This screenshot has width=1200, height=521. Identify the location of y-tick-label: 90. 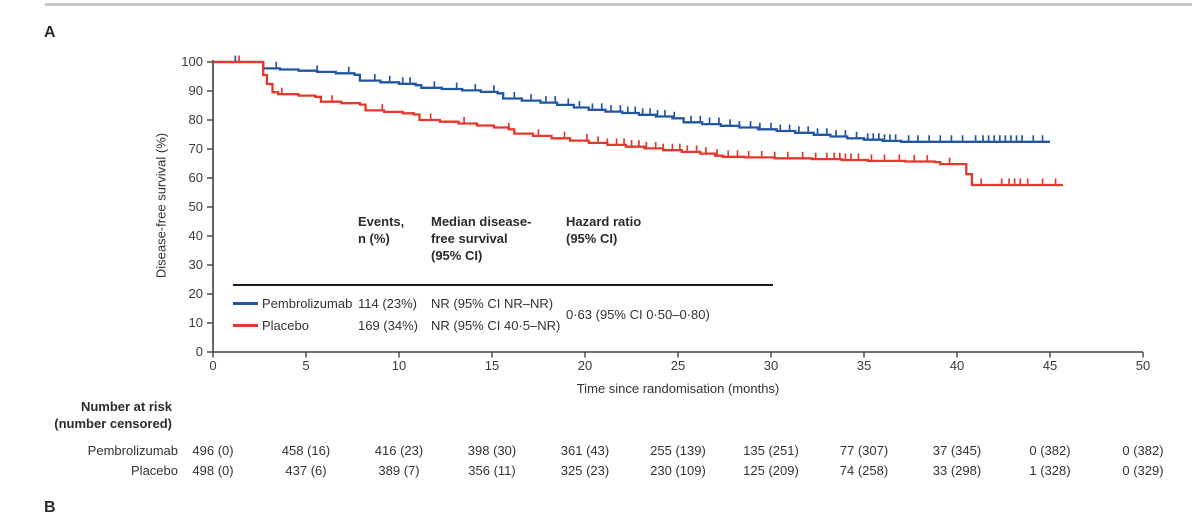
(195, 90).